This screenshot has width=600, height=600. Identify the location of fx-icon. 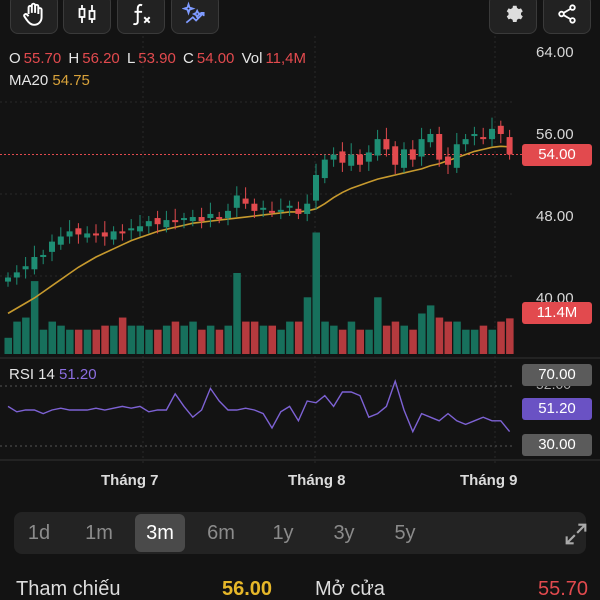
(141, 17).